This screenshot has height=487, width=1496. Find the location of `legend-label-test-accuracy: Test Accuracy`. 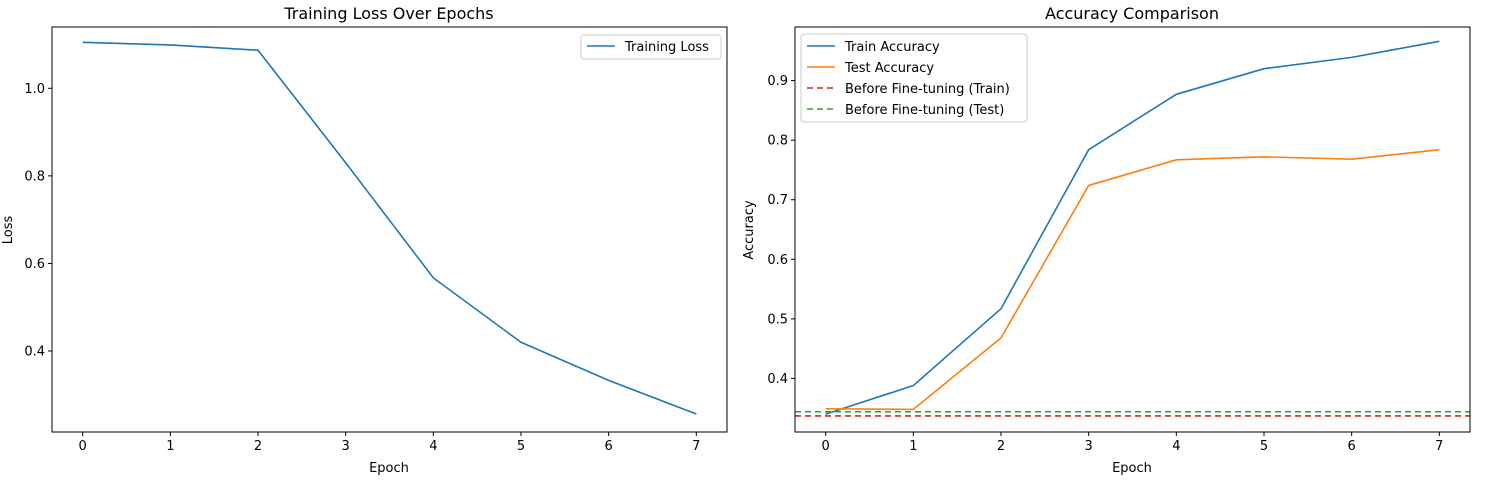

legend-label-test-accuracy: Test Accuracy is located at coordinates (889, 68).